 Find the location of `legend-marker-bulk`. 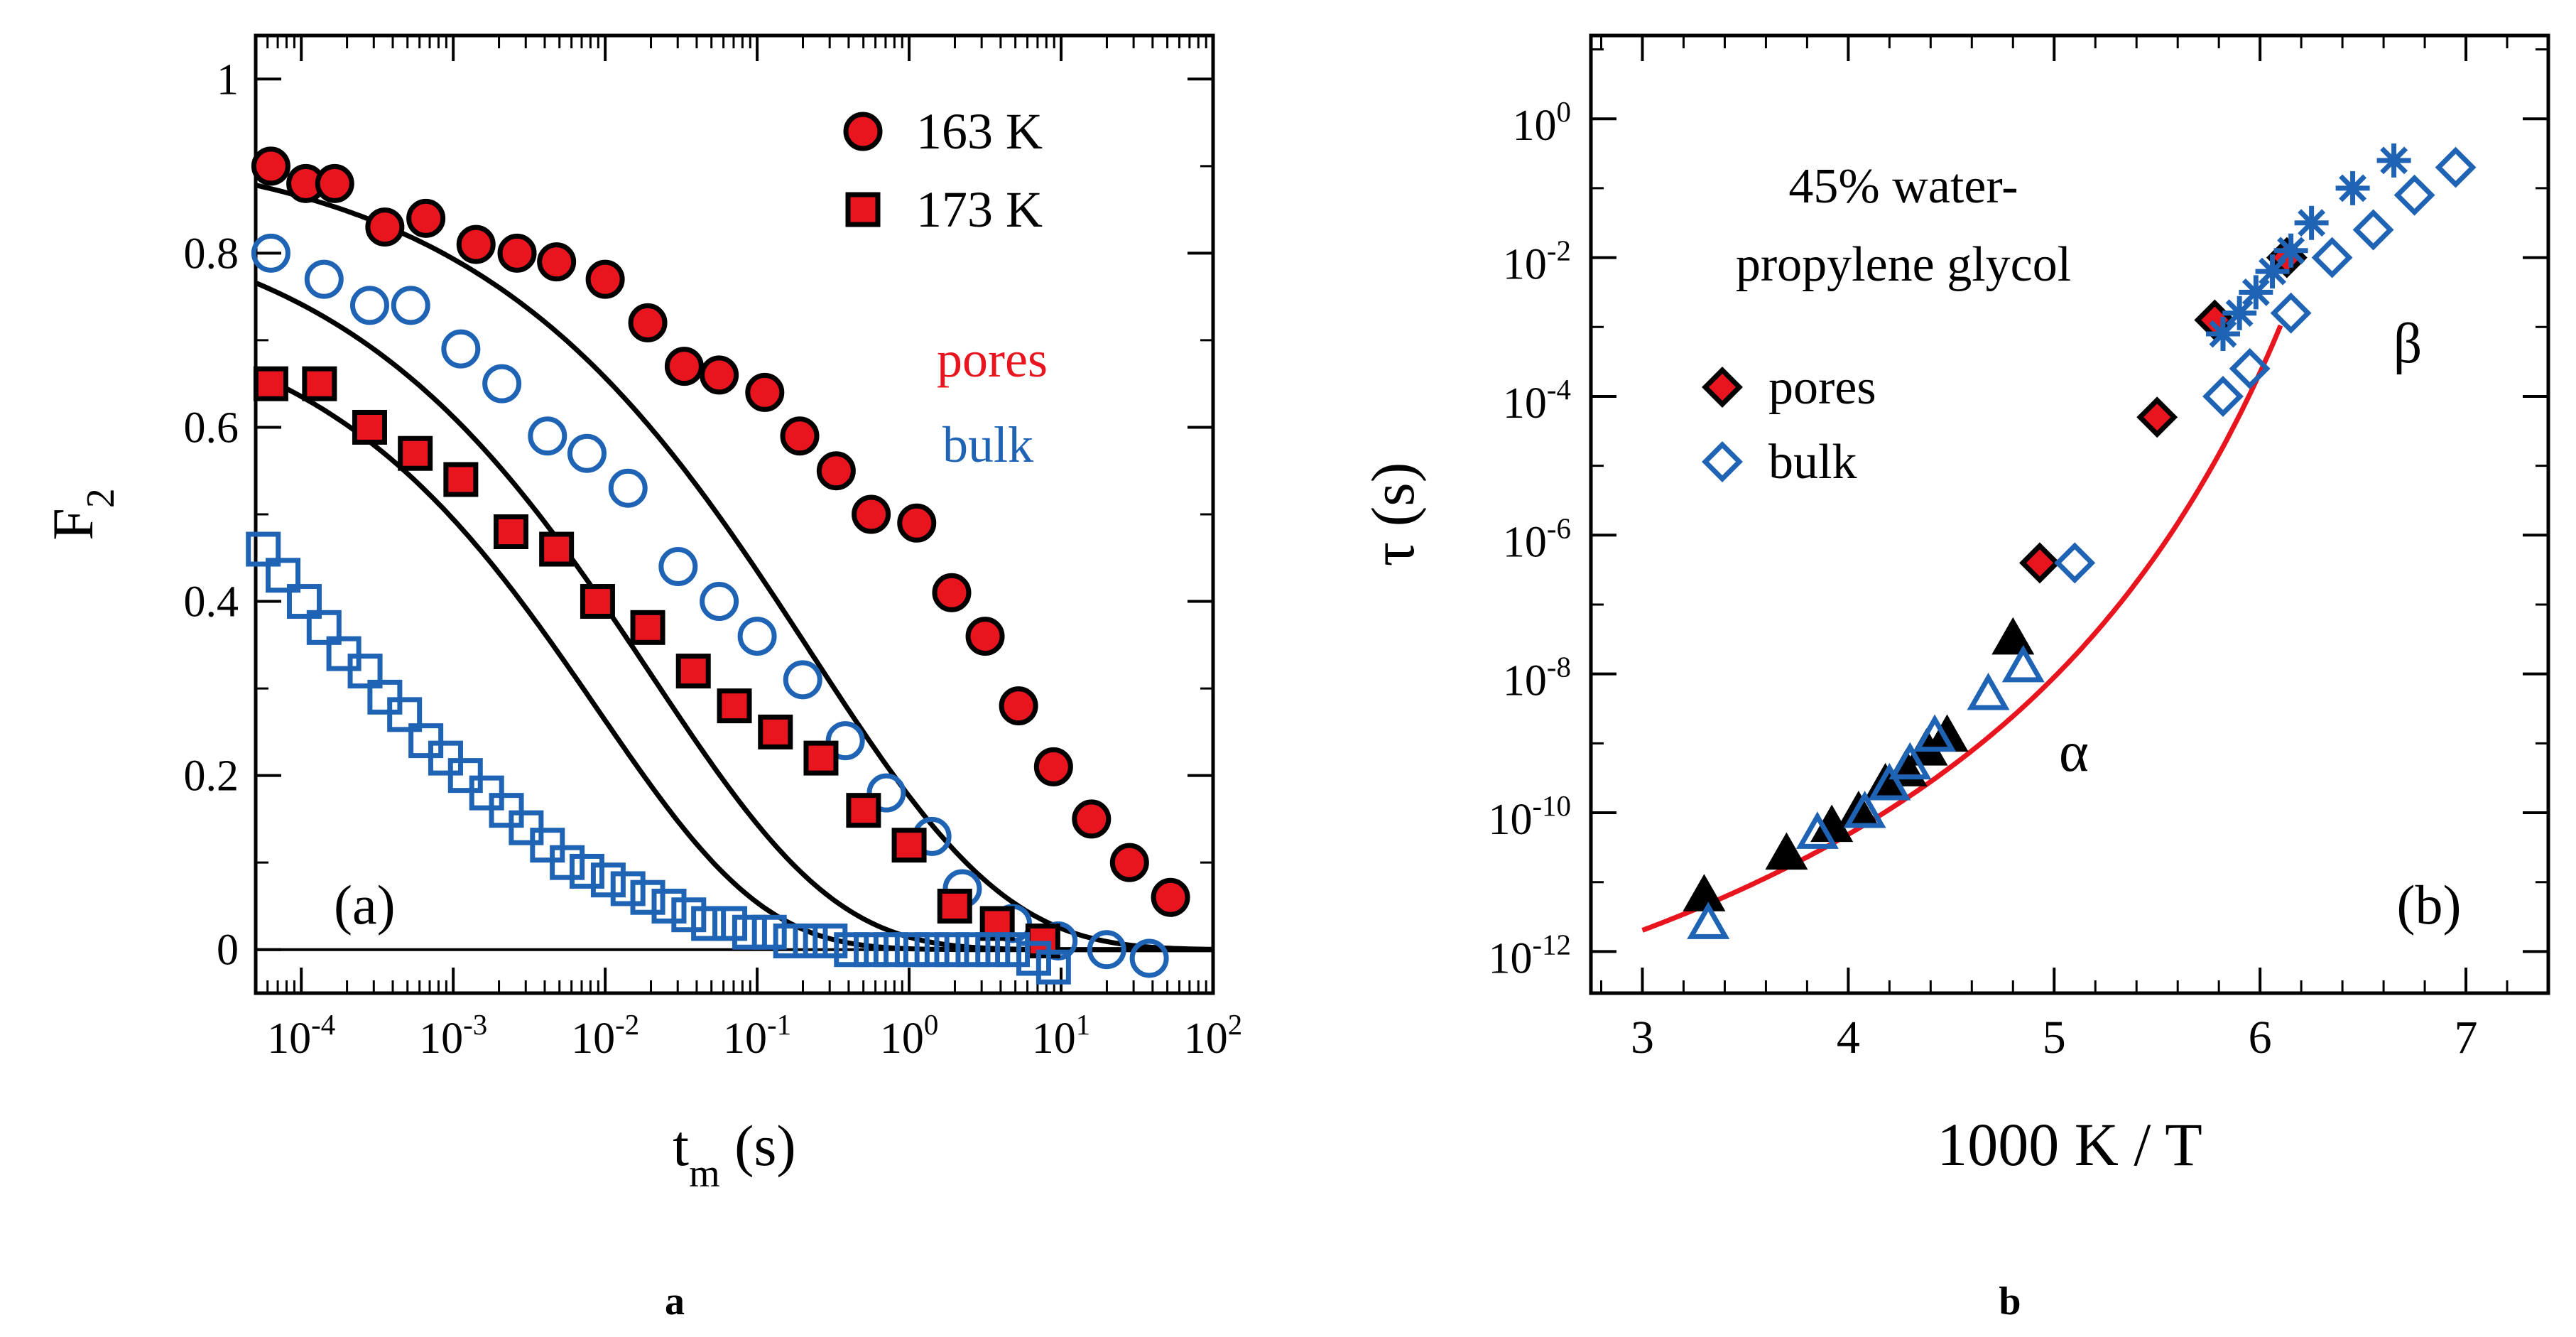

legend-marker-bulk is located at coordinates (1722, 461).